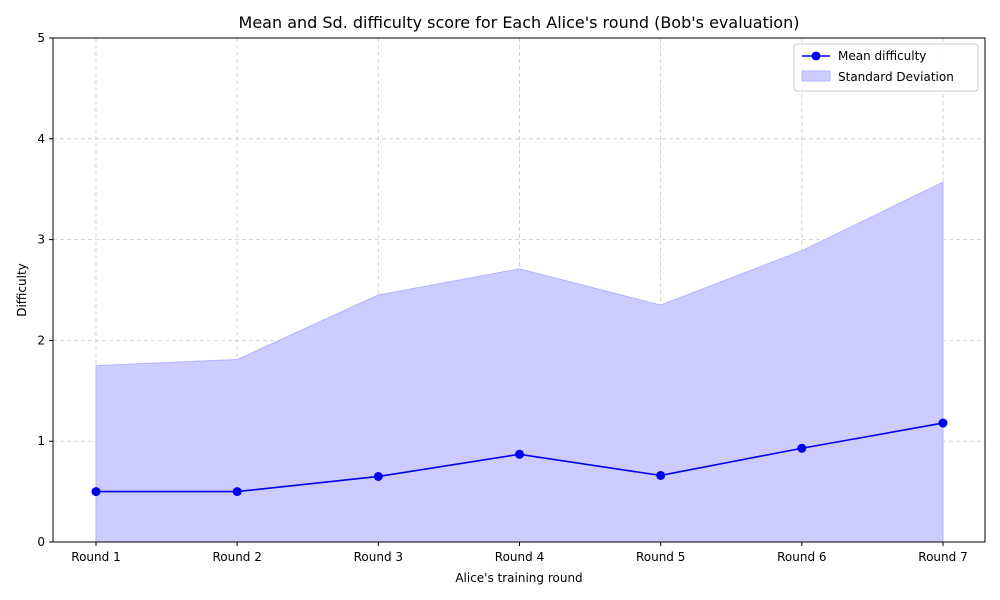  What do you see at coordinates (95, 557) in the screenshot?
I see `x-tick-label: Round 1` at bounding box center [95, 557].